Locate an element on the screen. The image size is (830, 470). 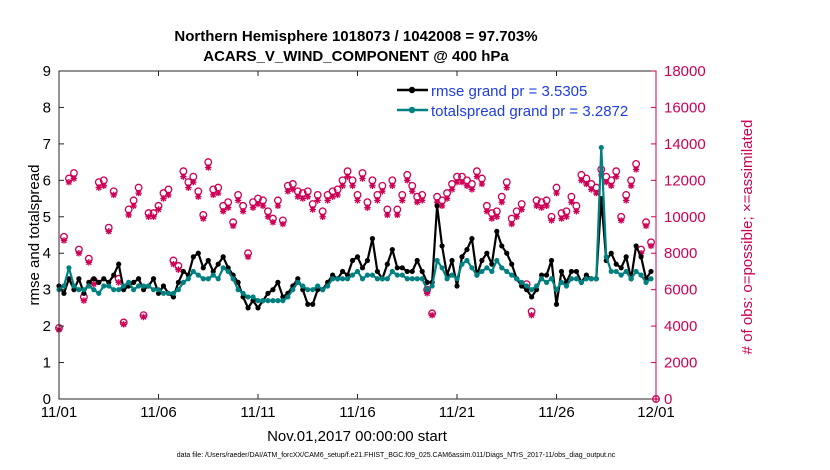
legend-rmse-label: rmse grand pr = 3.5305 is located at coordinates (509, 91).